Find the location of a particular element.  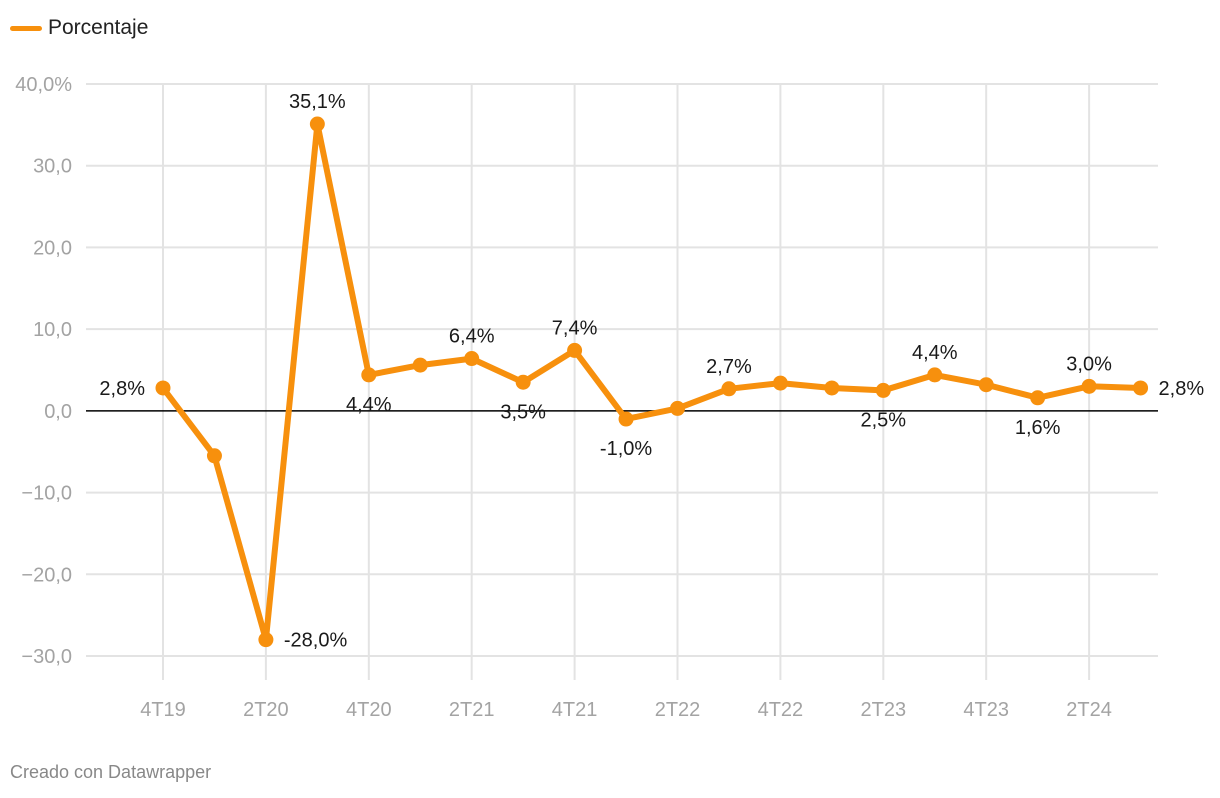

y-tick-label: 30,0 is located at coordinates (52, 167).